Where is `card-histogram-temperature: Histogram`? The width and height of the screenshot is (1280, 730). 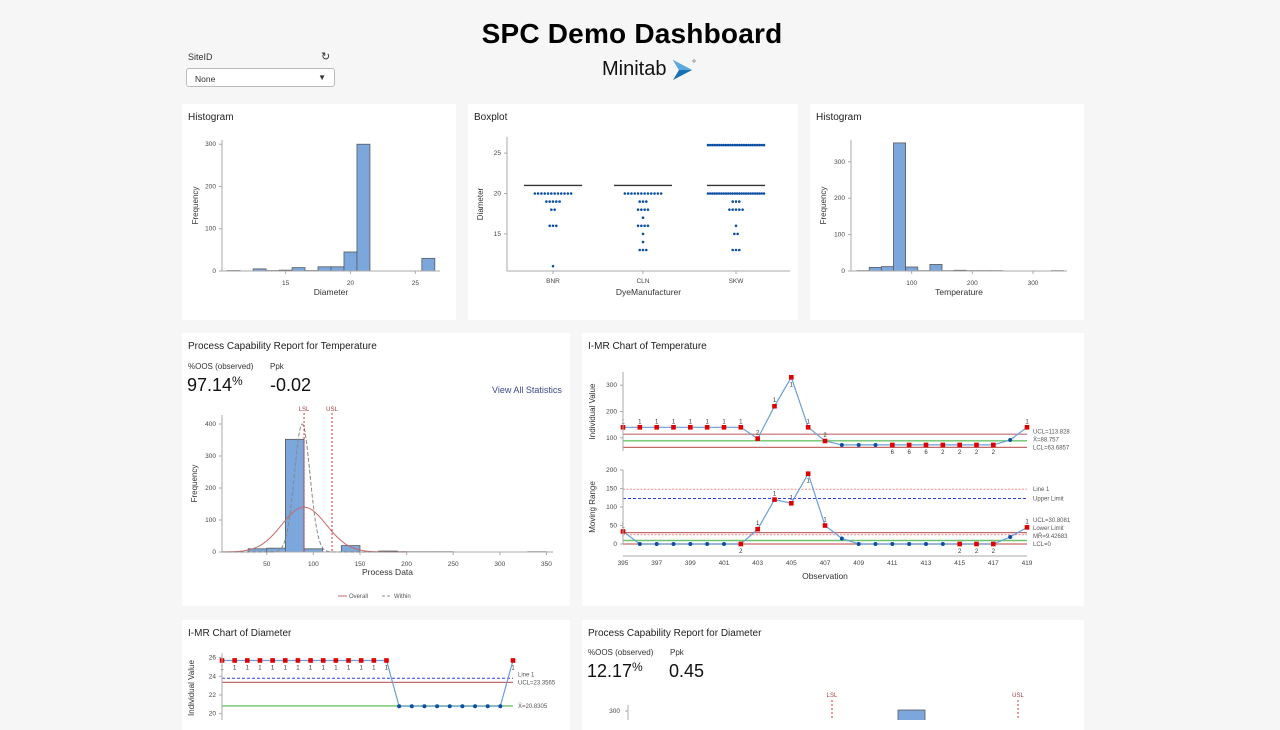
card-histogram-temperature: Histogram is located at coordinates (947, 212).